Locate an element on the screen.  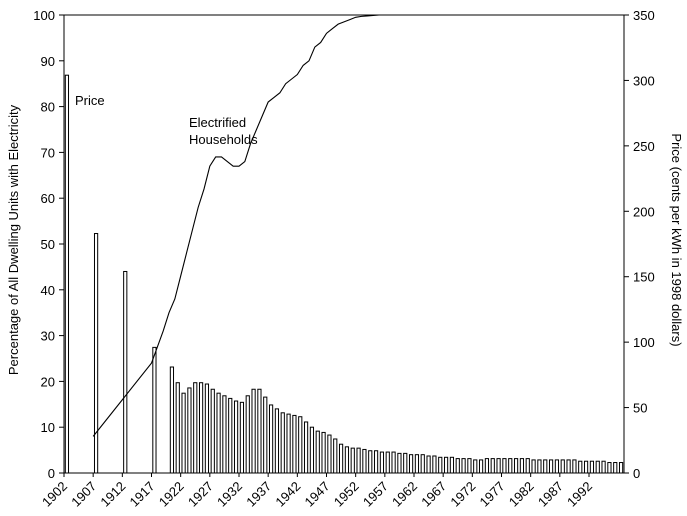
x-tick-label: 1922 is located at coordinates (171, 494).